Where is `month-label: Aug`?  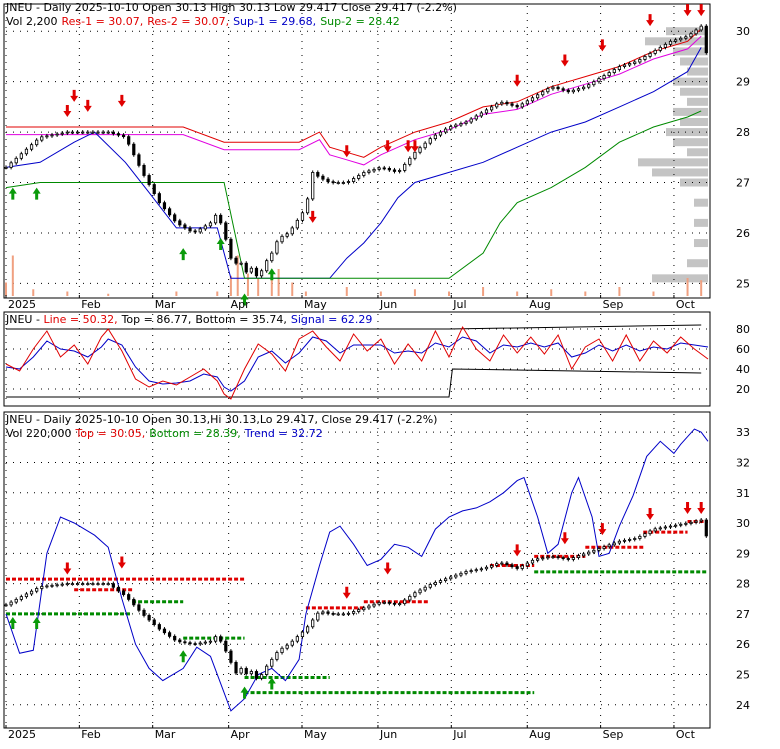
month-label: Aug is located at coordinates (539, 304).